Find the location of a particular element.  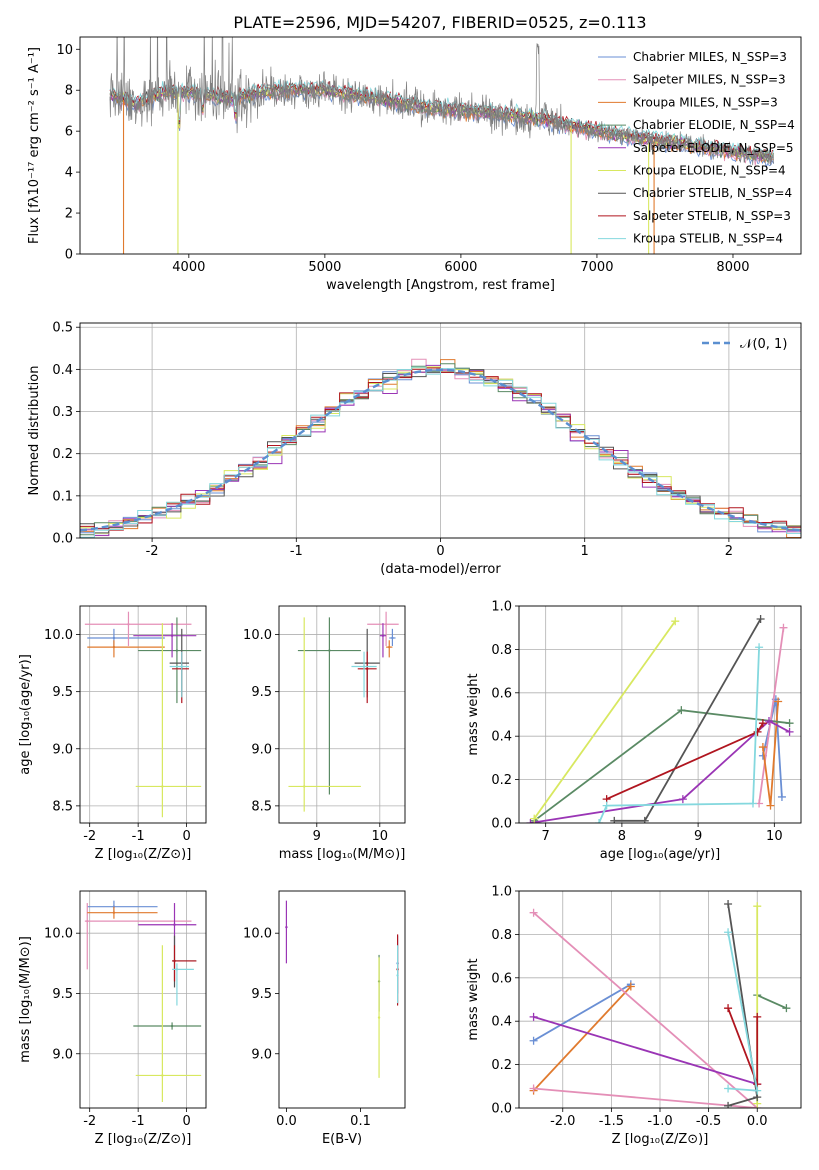

y-tick-label: 0.1 is located at coordinates (62, 496).